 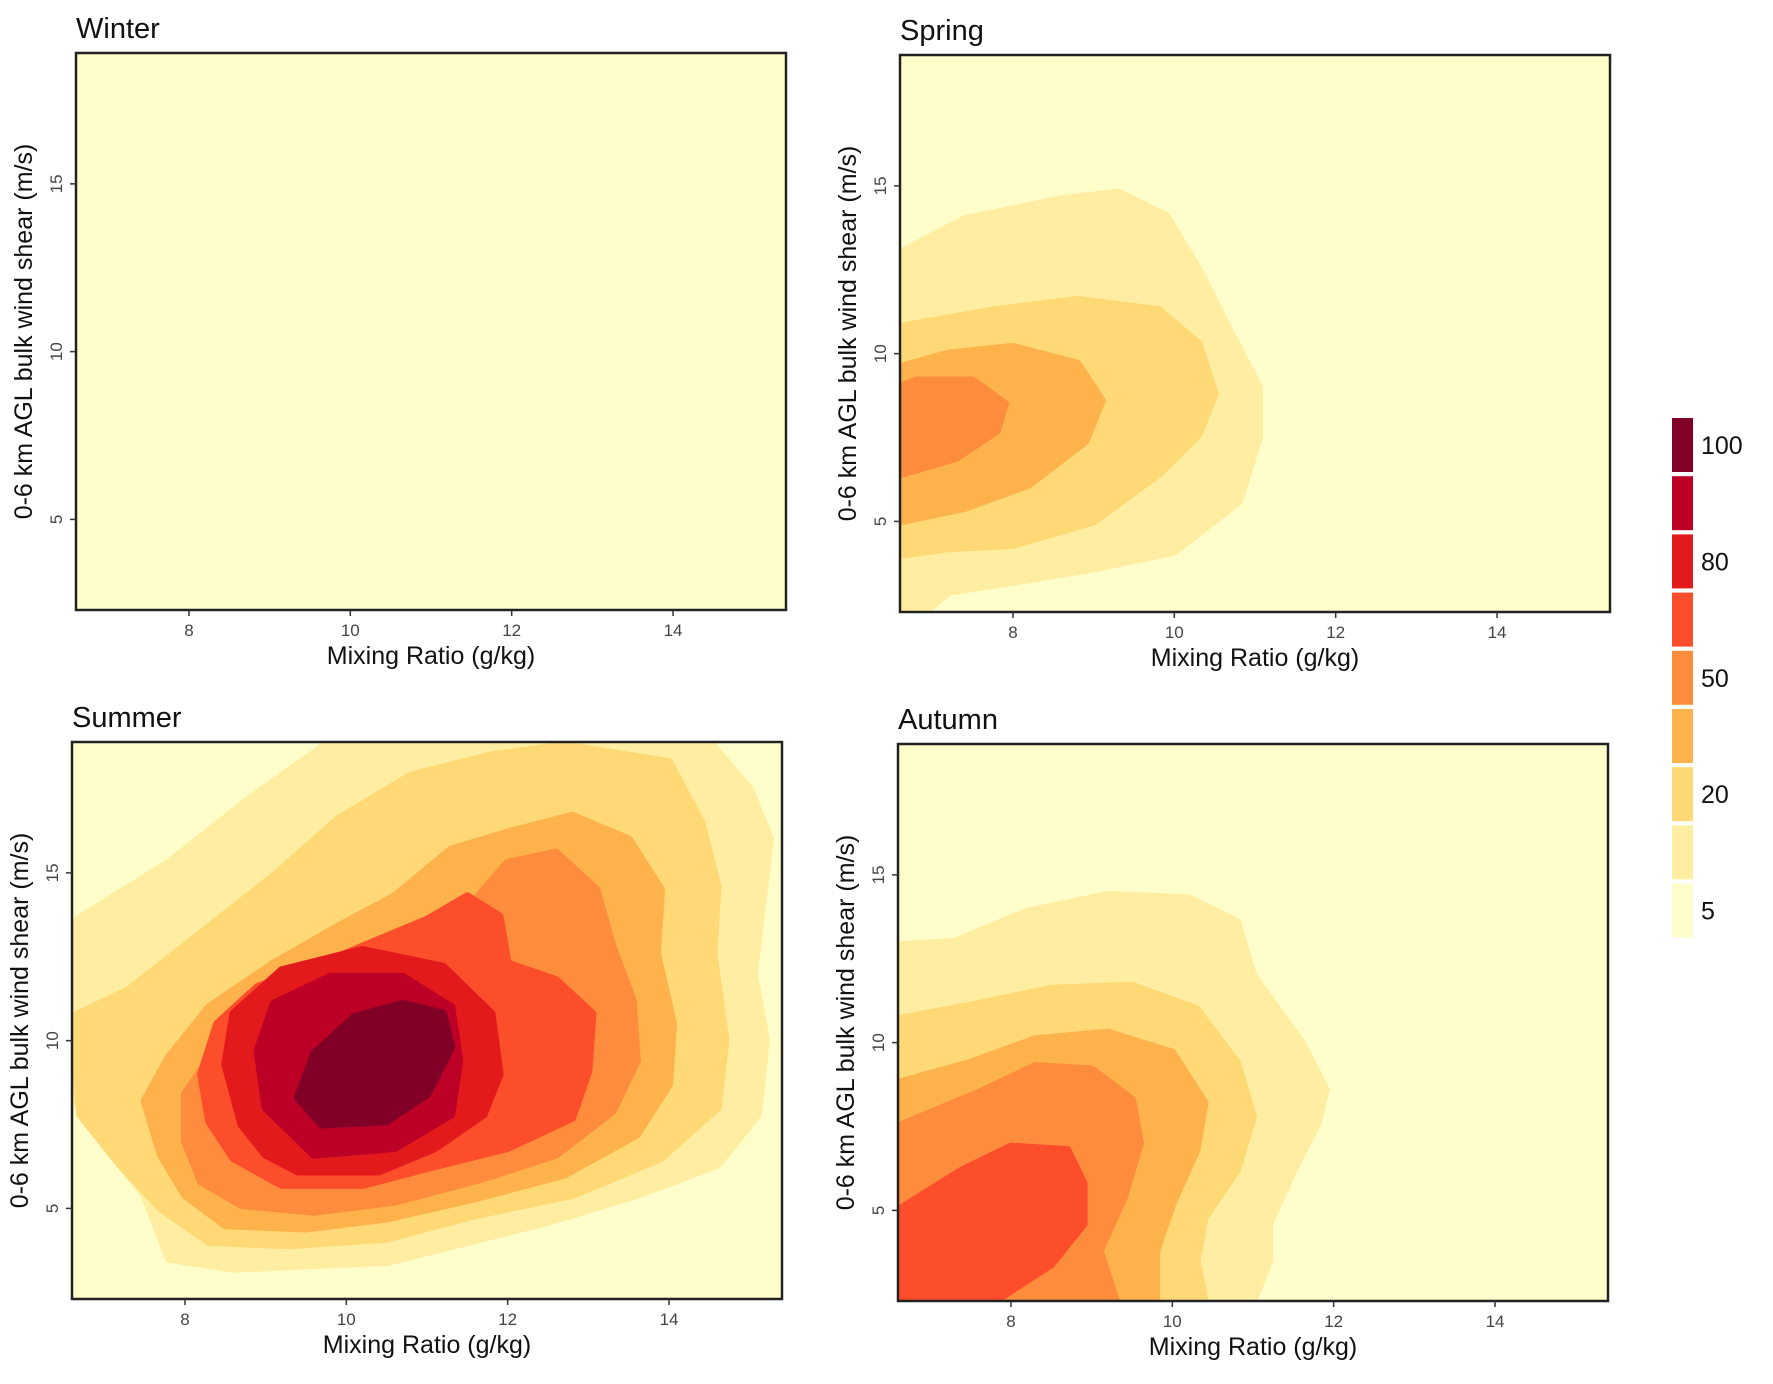 What do you see at coordinates (1715, 795) in the screenshot?
I see `colorbar-label: 20` at bounding box center [1715, 795].